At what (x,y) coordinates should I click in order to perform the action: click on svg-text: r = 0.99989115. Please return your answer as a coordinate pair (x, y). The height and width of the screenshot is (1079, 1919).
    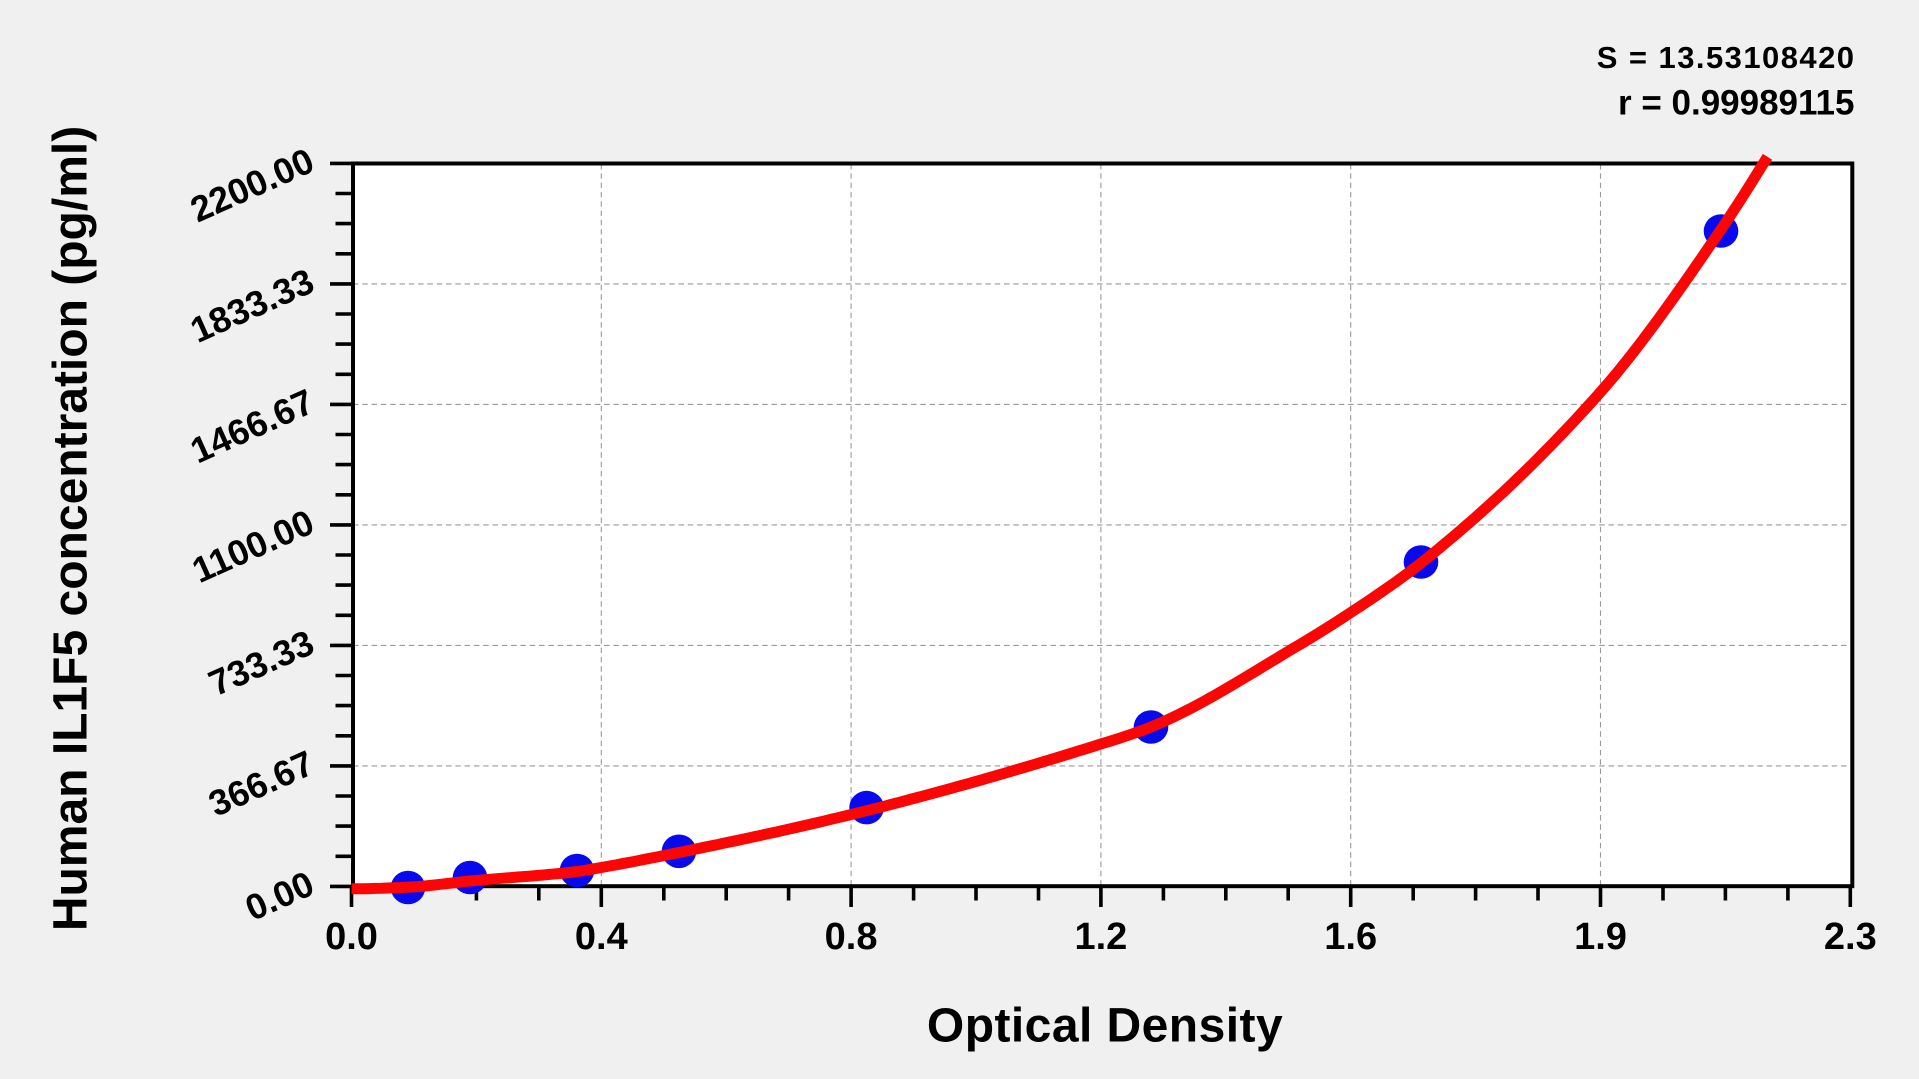
    Looking at the image, I should click on (1736, 102).